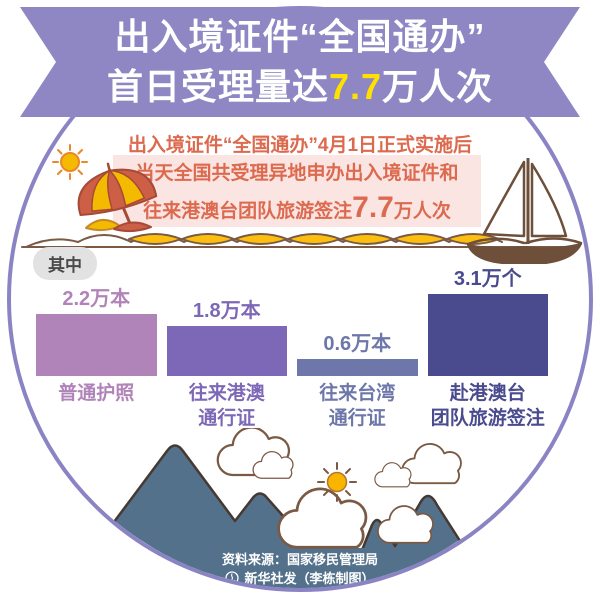  I want to click on cloud-icon, so click(339, 488).